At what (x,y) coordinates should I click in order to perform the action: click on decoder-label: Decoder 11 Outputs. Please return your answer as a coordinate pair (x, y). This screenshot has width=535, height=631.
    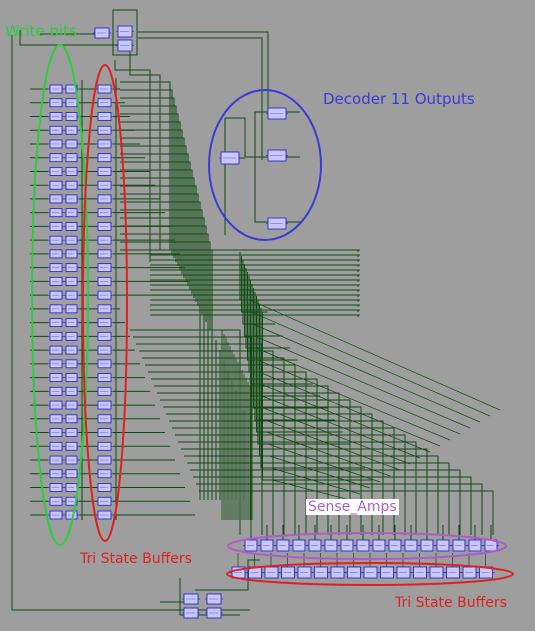
    Looking at the image, I should click on (399, 99).